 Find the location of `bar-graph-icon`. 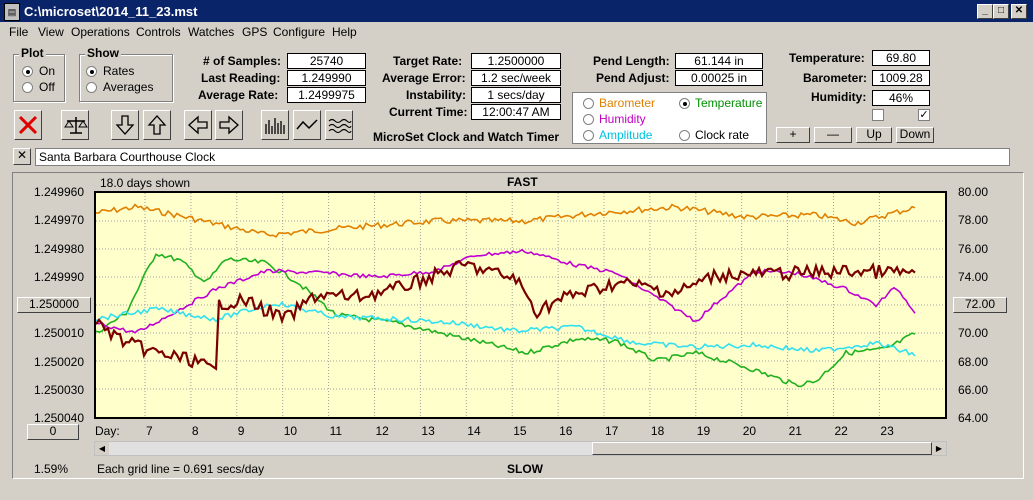

bar-graph-icon is located at coordinates (275, 126).